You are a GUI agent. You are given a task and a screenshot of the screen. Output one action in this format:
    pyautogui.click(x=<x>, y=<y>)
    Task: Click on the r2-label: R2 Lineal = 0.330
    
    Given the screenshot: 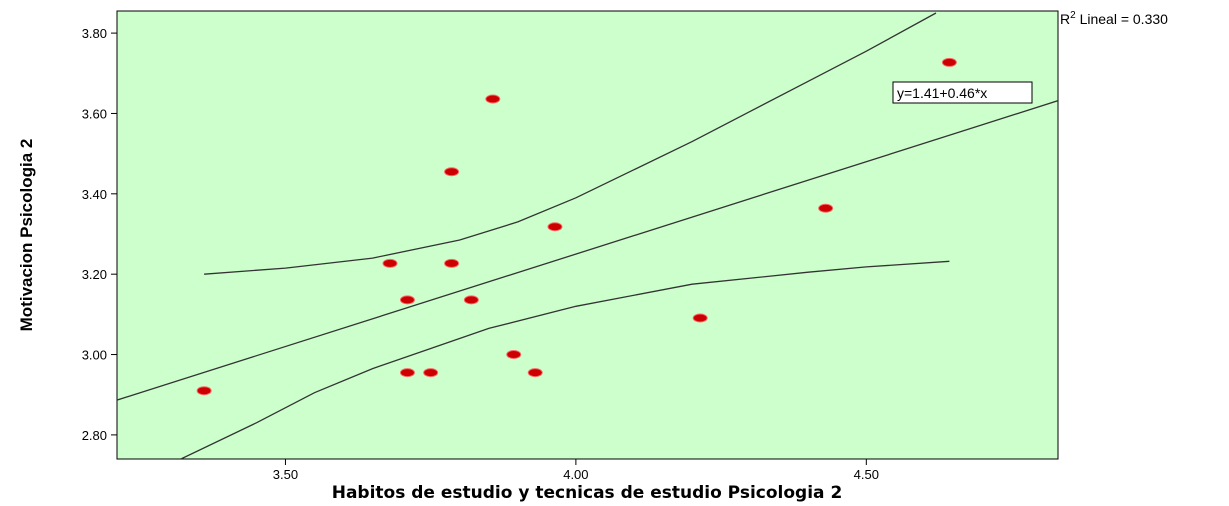 What is the action you would take?
    pyautogui.click(x=1114, y=18)
    